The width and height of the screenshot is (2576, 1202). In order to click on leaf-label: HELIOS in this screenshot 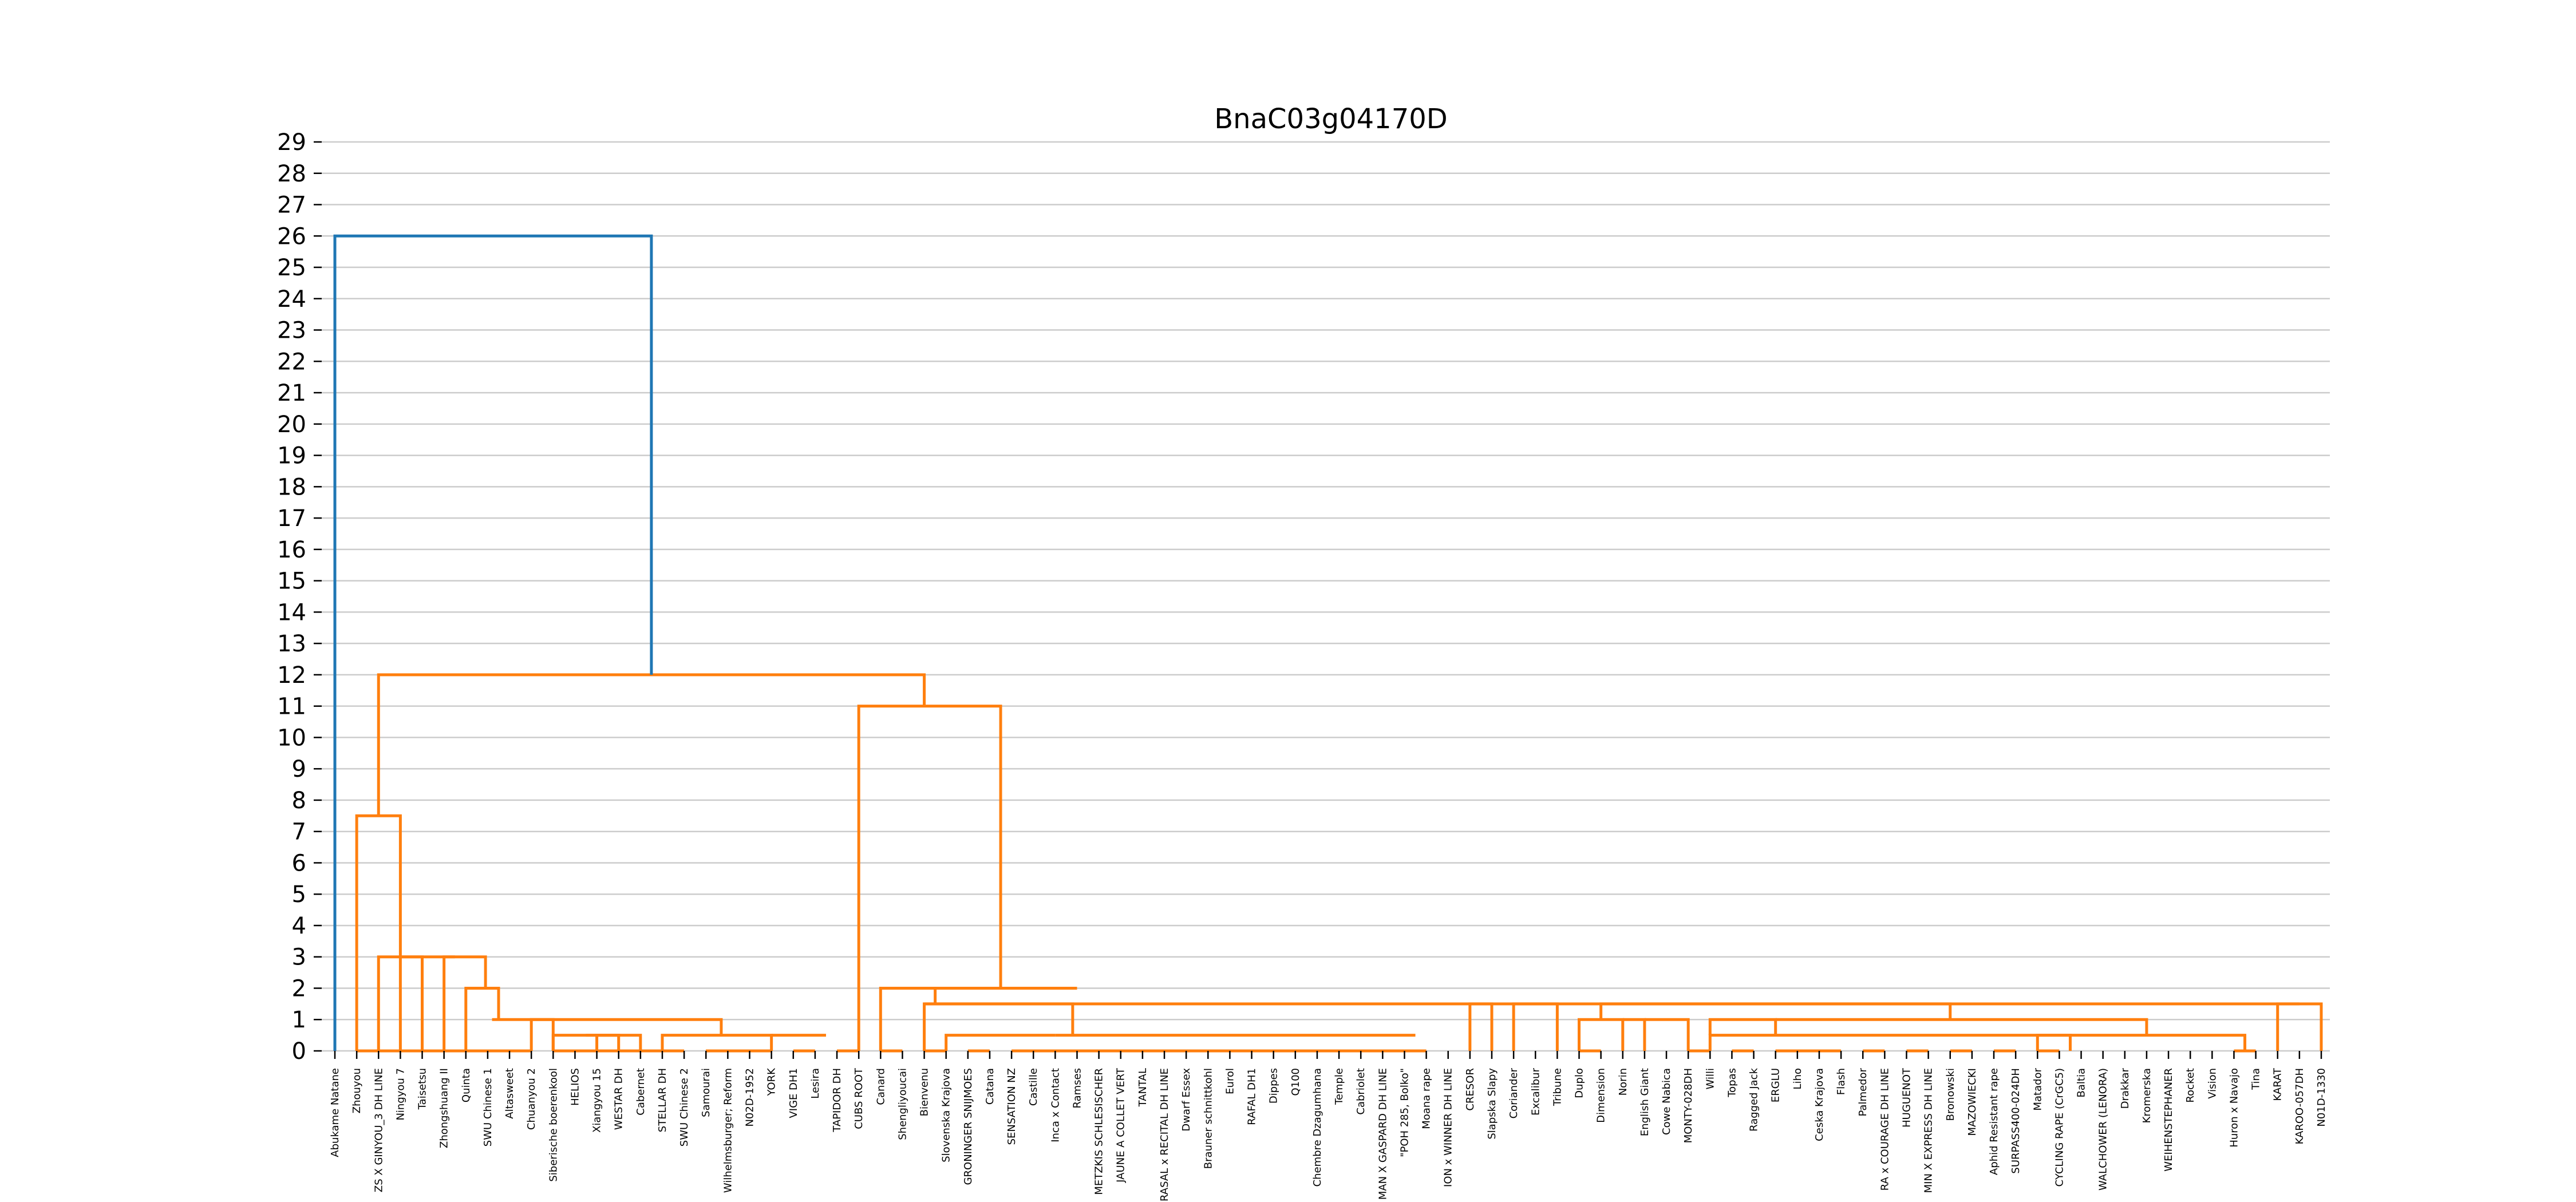, I will do `click(575, 1087)`.